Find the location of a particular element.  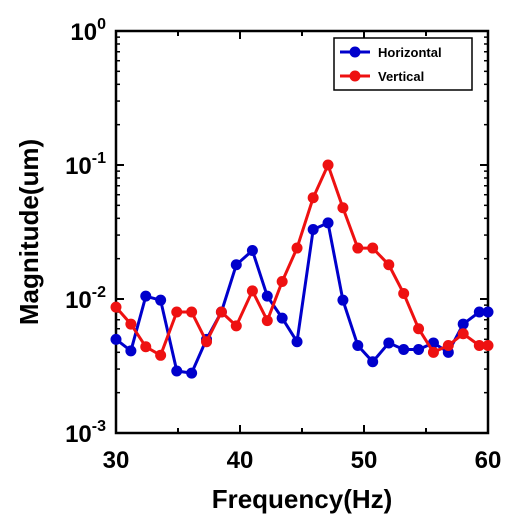

x-tick-label: 40 is located at coordinates (240, 460).